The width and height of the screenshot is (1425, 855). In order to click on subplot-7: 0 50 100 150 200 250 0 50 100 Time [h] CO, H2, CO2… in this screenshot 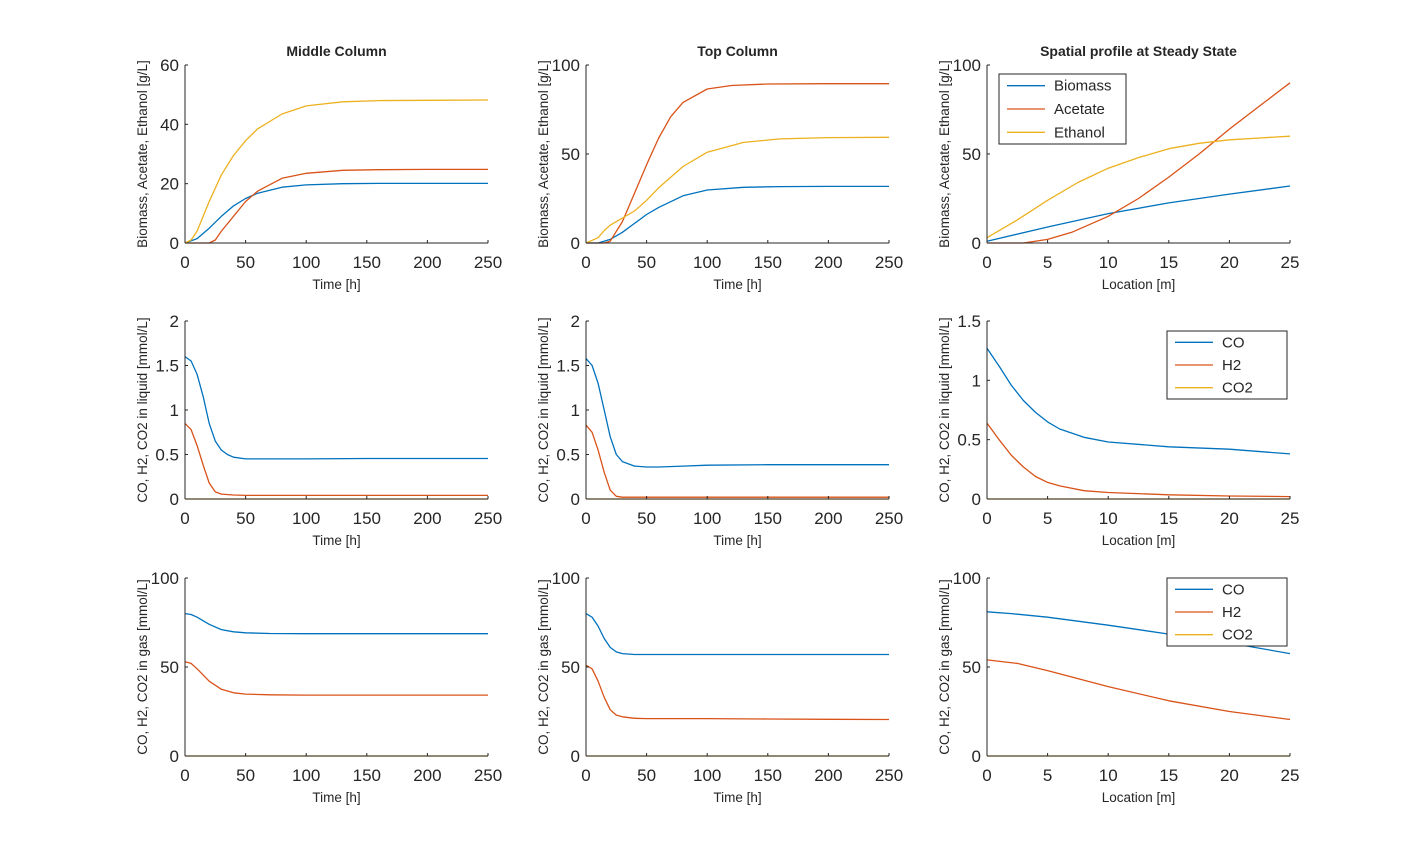, I will do `click(318, 687)`.